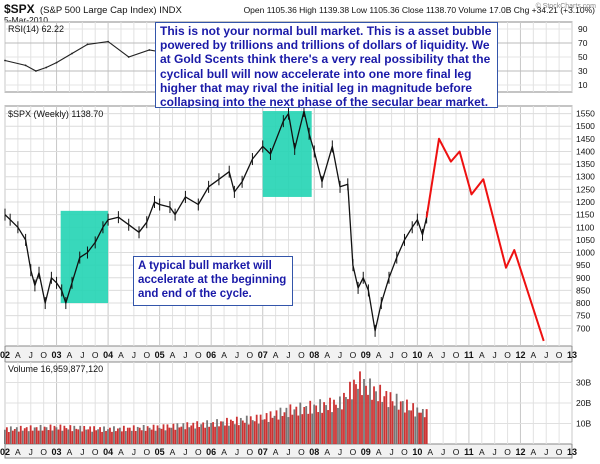 Image resolution: width=600 pixels, height=464 pixels. Describe the element at coordinates (417, 452) in the screenshot. I see `x-tick-label-bottom: 10` at that location.